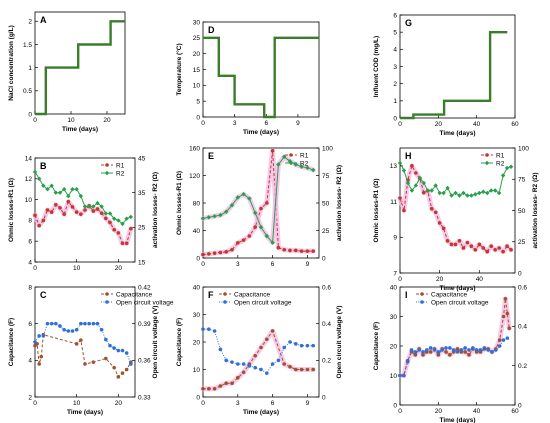 This screenshot has width=550, height=423. I want to click on legend-label: Capacitance, so click(252, 294).